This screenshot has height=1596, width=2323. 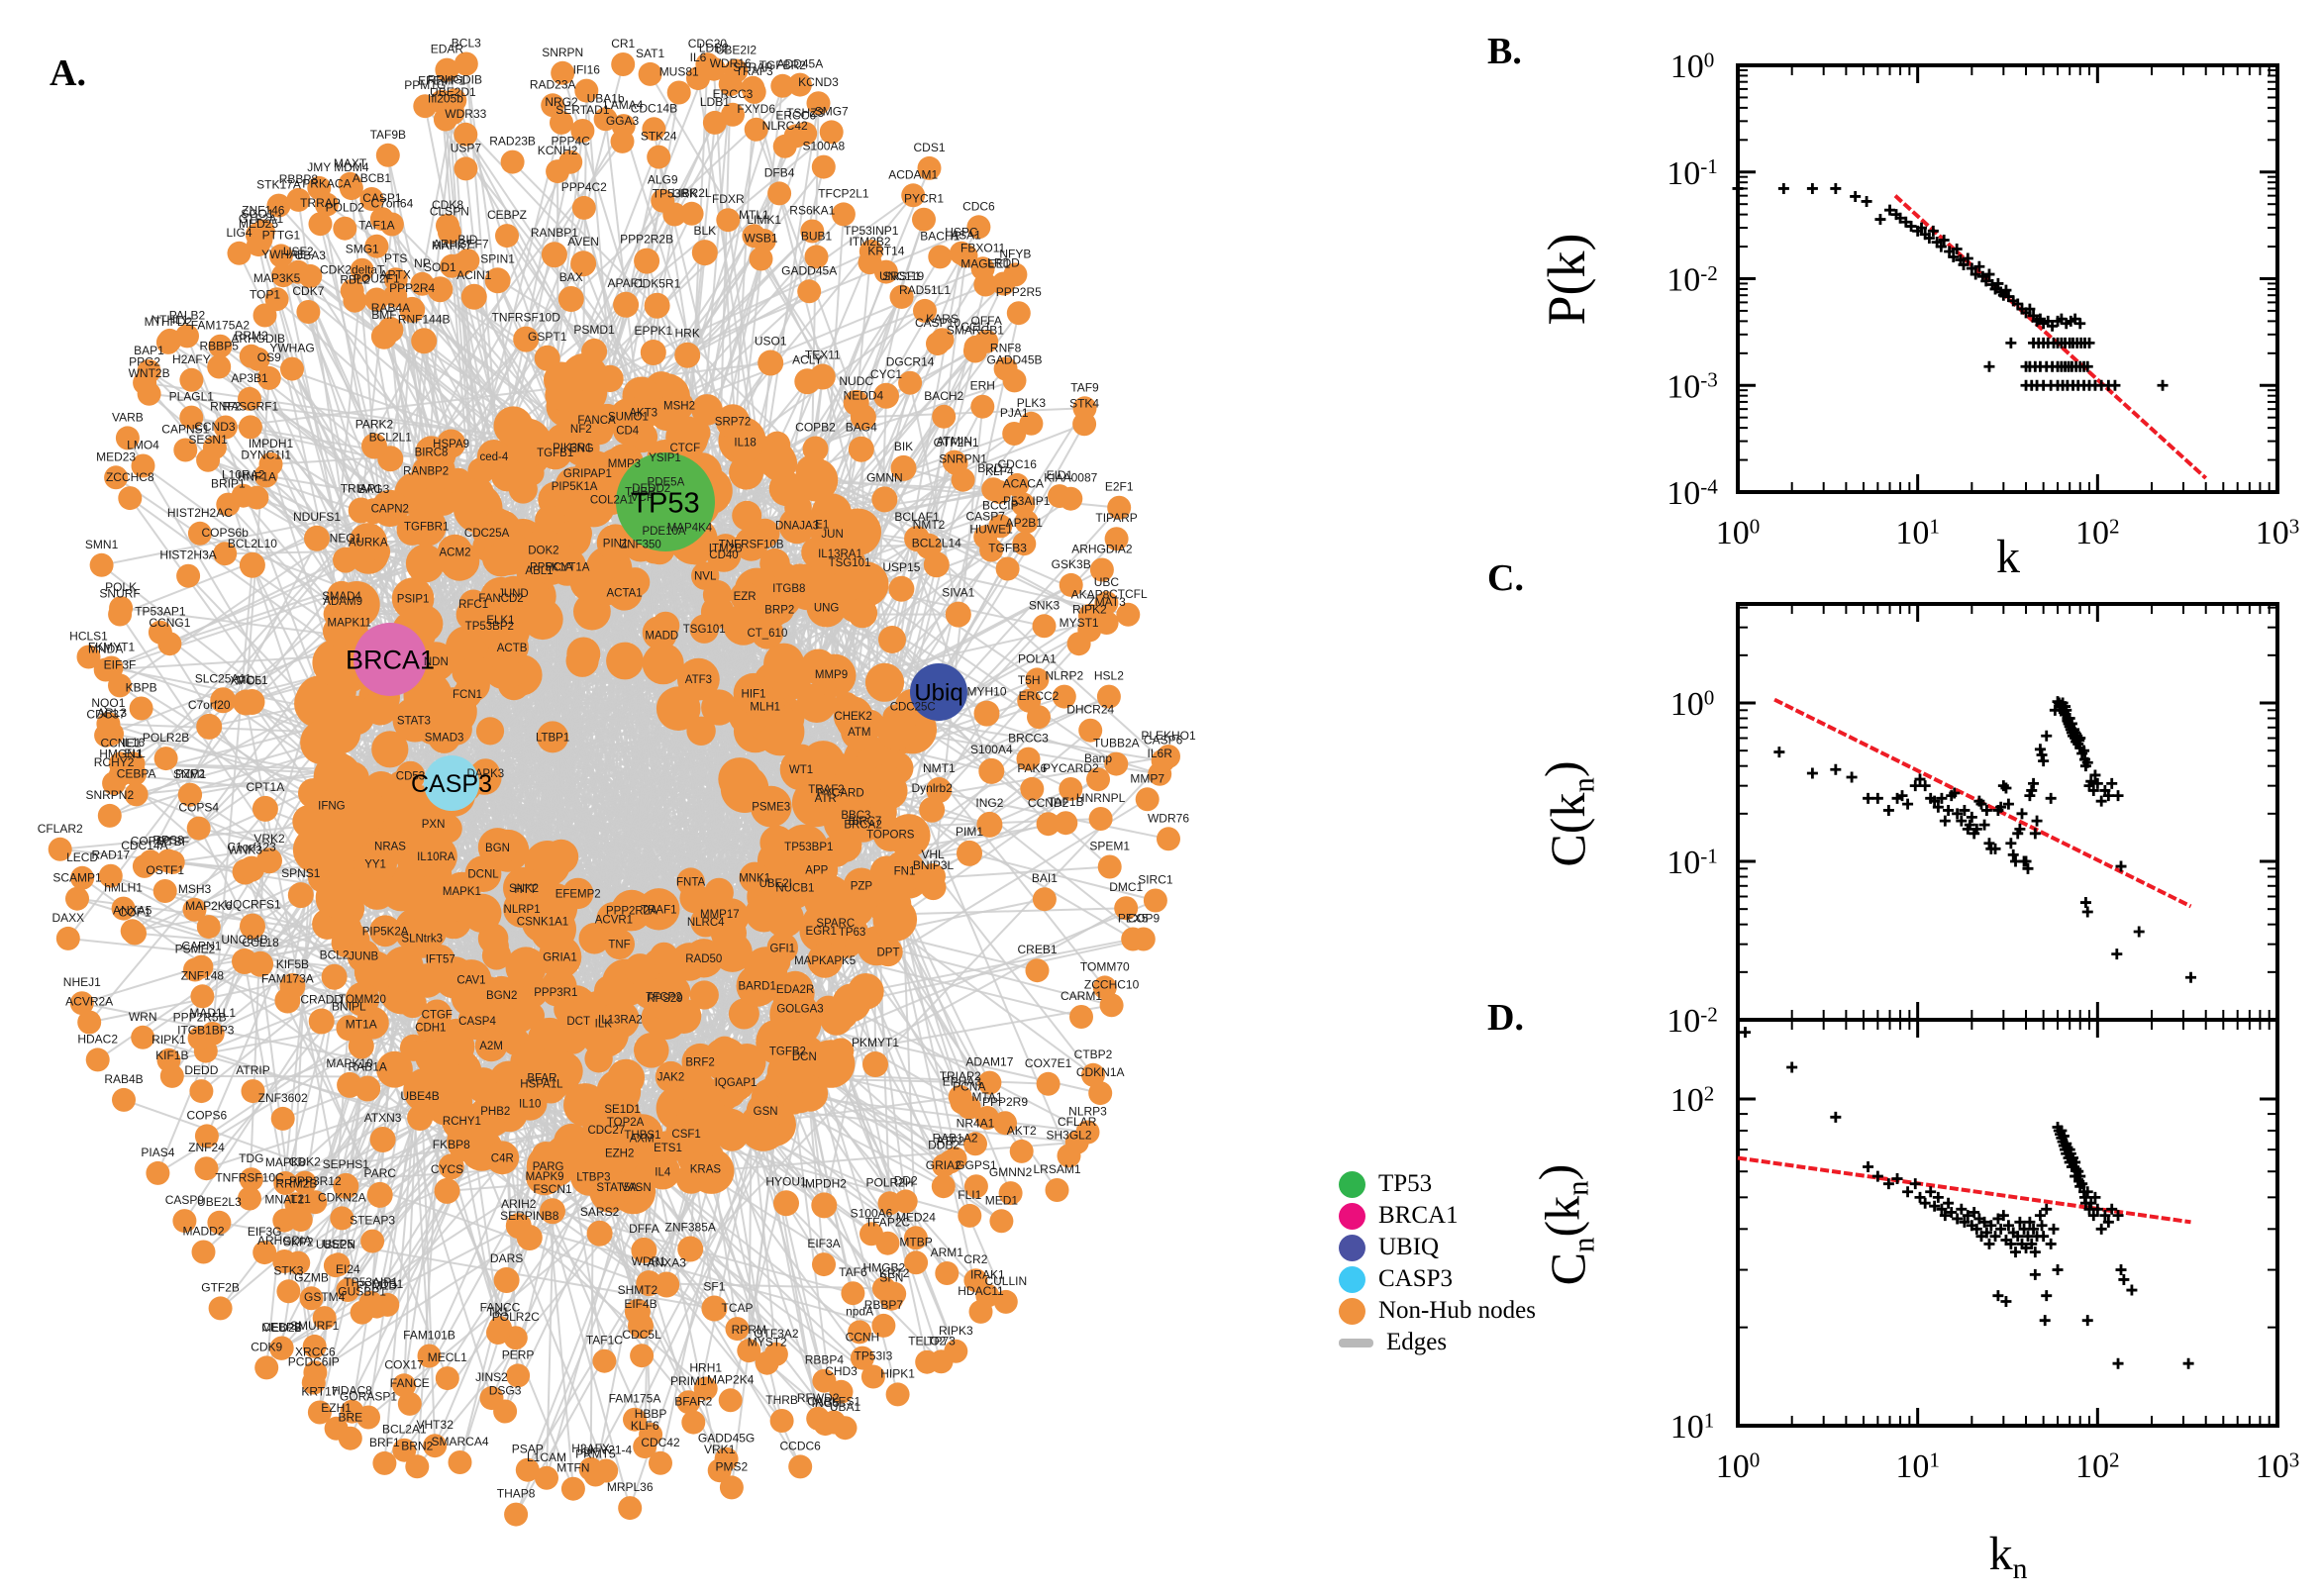 What do you see at coordinates (494, 457) in the screenshot?
I see `gene-label: ced-4` at bounding box center [494, 457].